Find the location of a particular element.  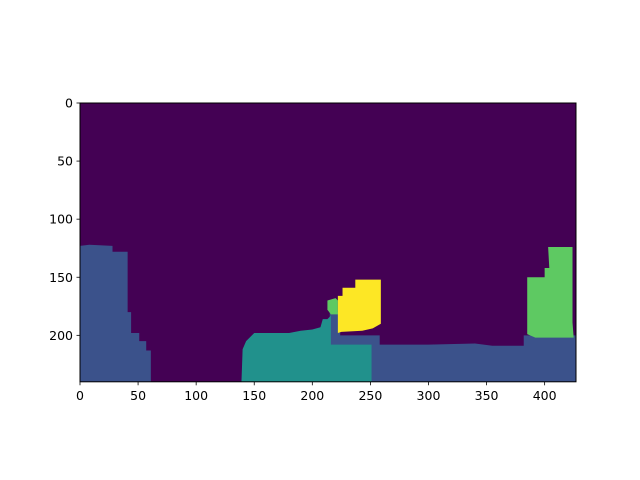

y-tick-label: 0 is located at coordinates (69, 103).